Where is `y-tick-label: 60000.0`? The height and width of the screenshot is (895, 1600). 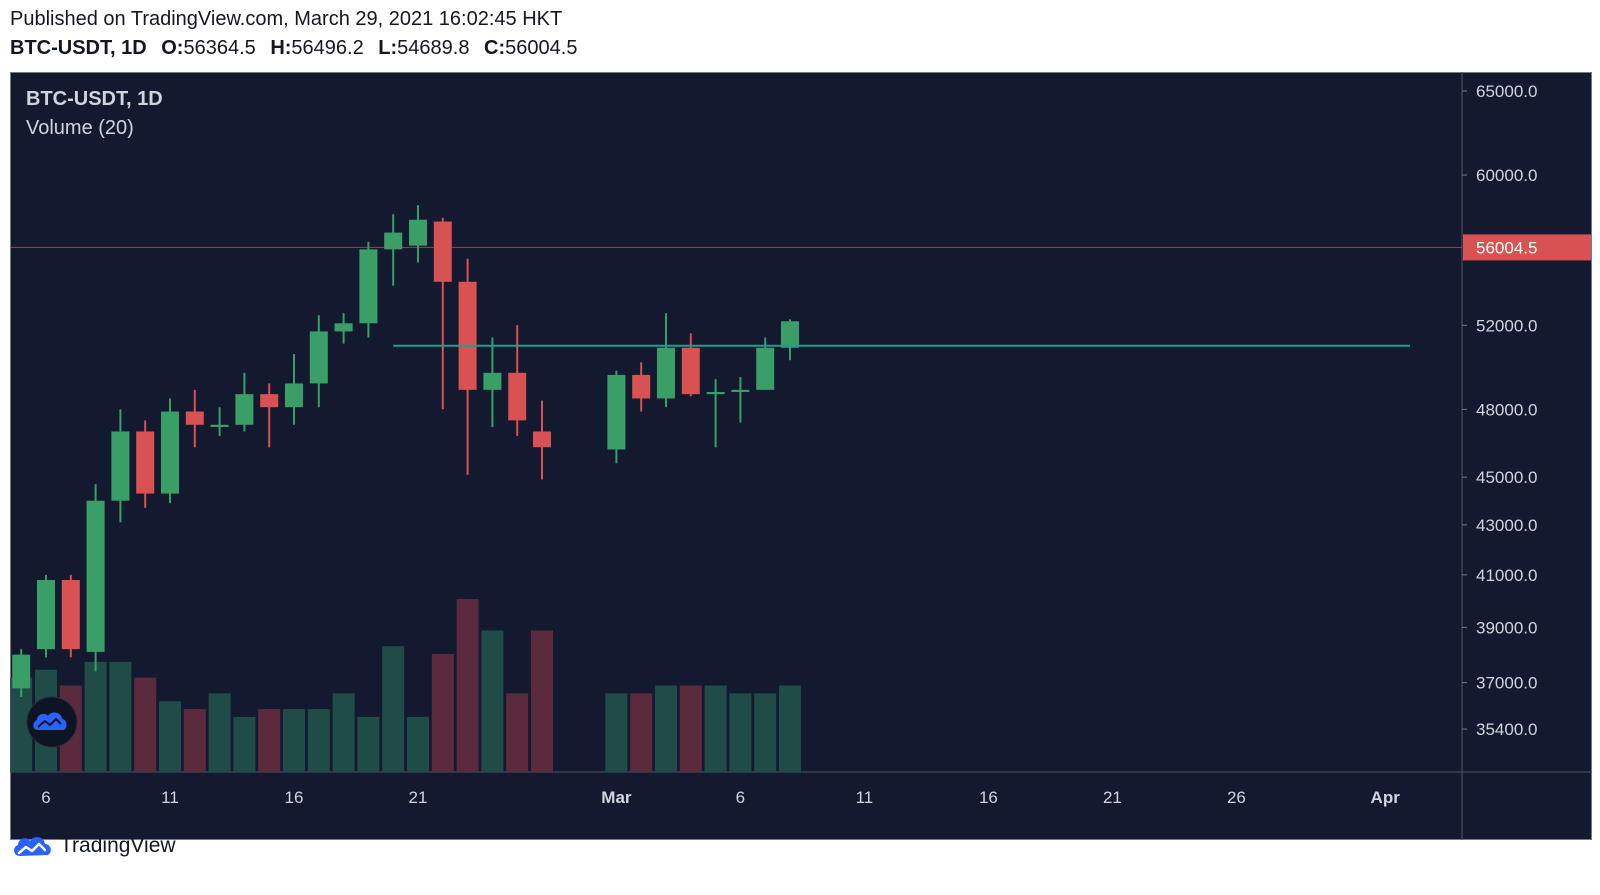 y-tick-label: 60000.0 is located at coordinates (1506, 175).